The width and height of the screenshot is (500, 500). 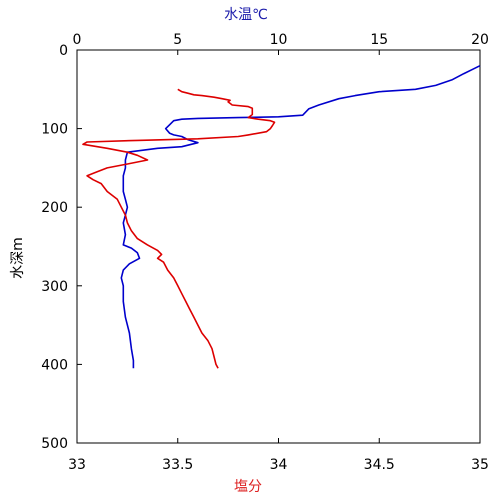 What do you see at coordinates (77, 465) in the screenshot?
I see `bottom-tick-label: 33` at bounding box center [77, 465].